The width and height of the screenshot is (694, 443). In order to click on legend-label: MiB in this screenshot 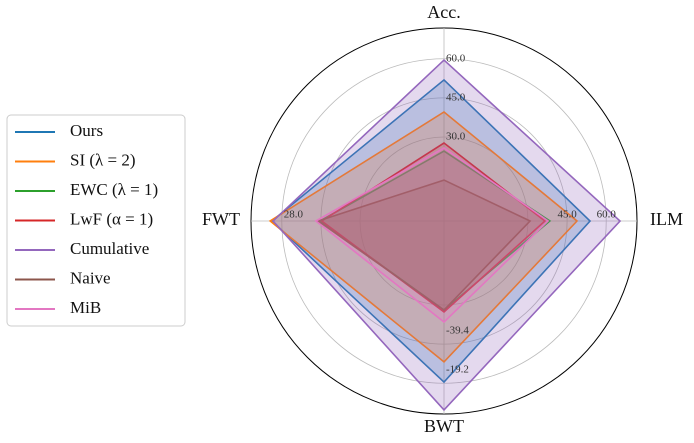, I will do `click(85, 307)`.